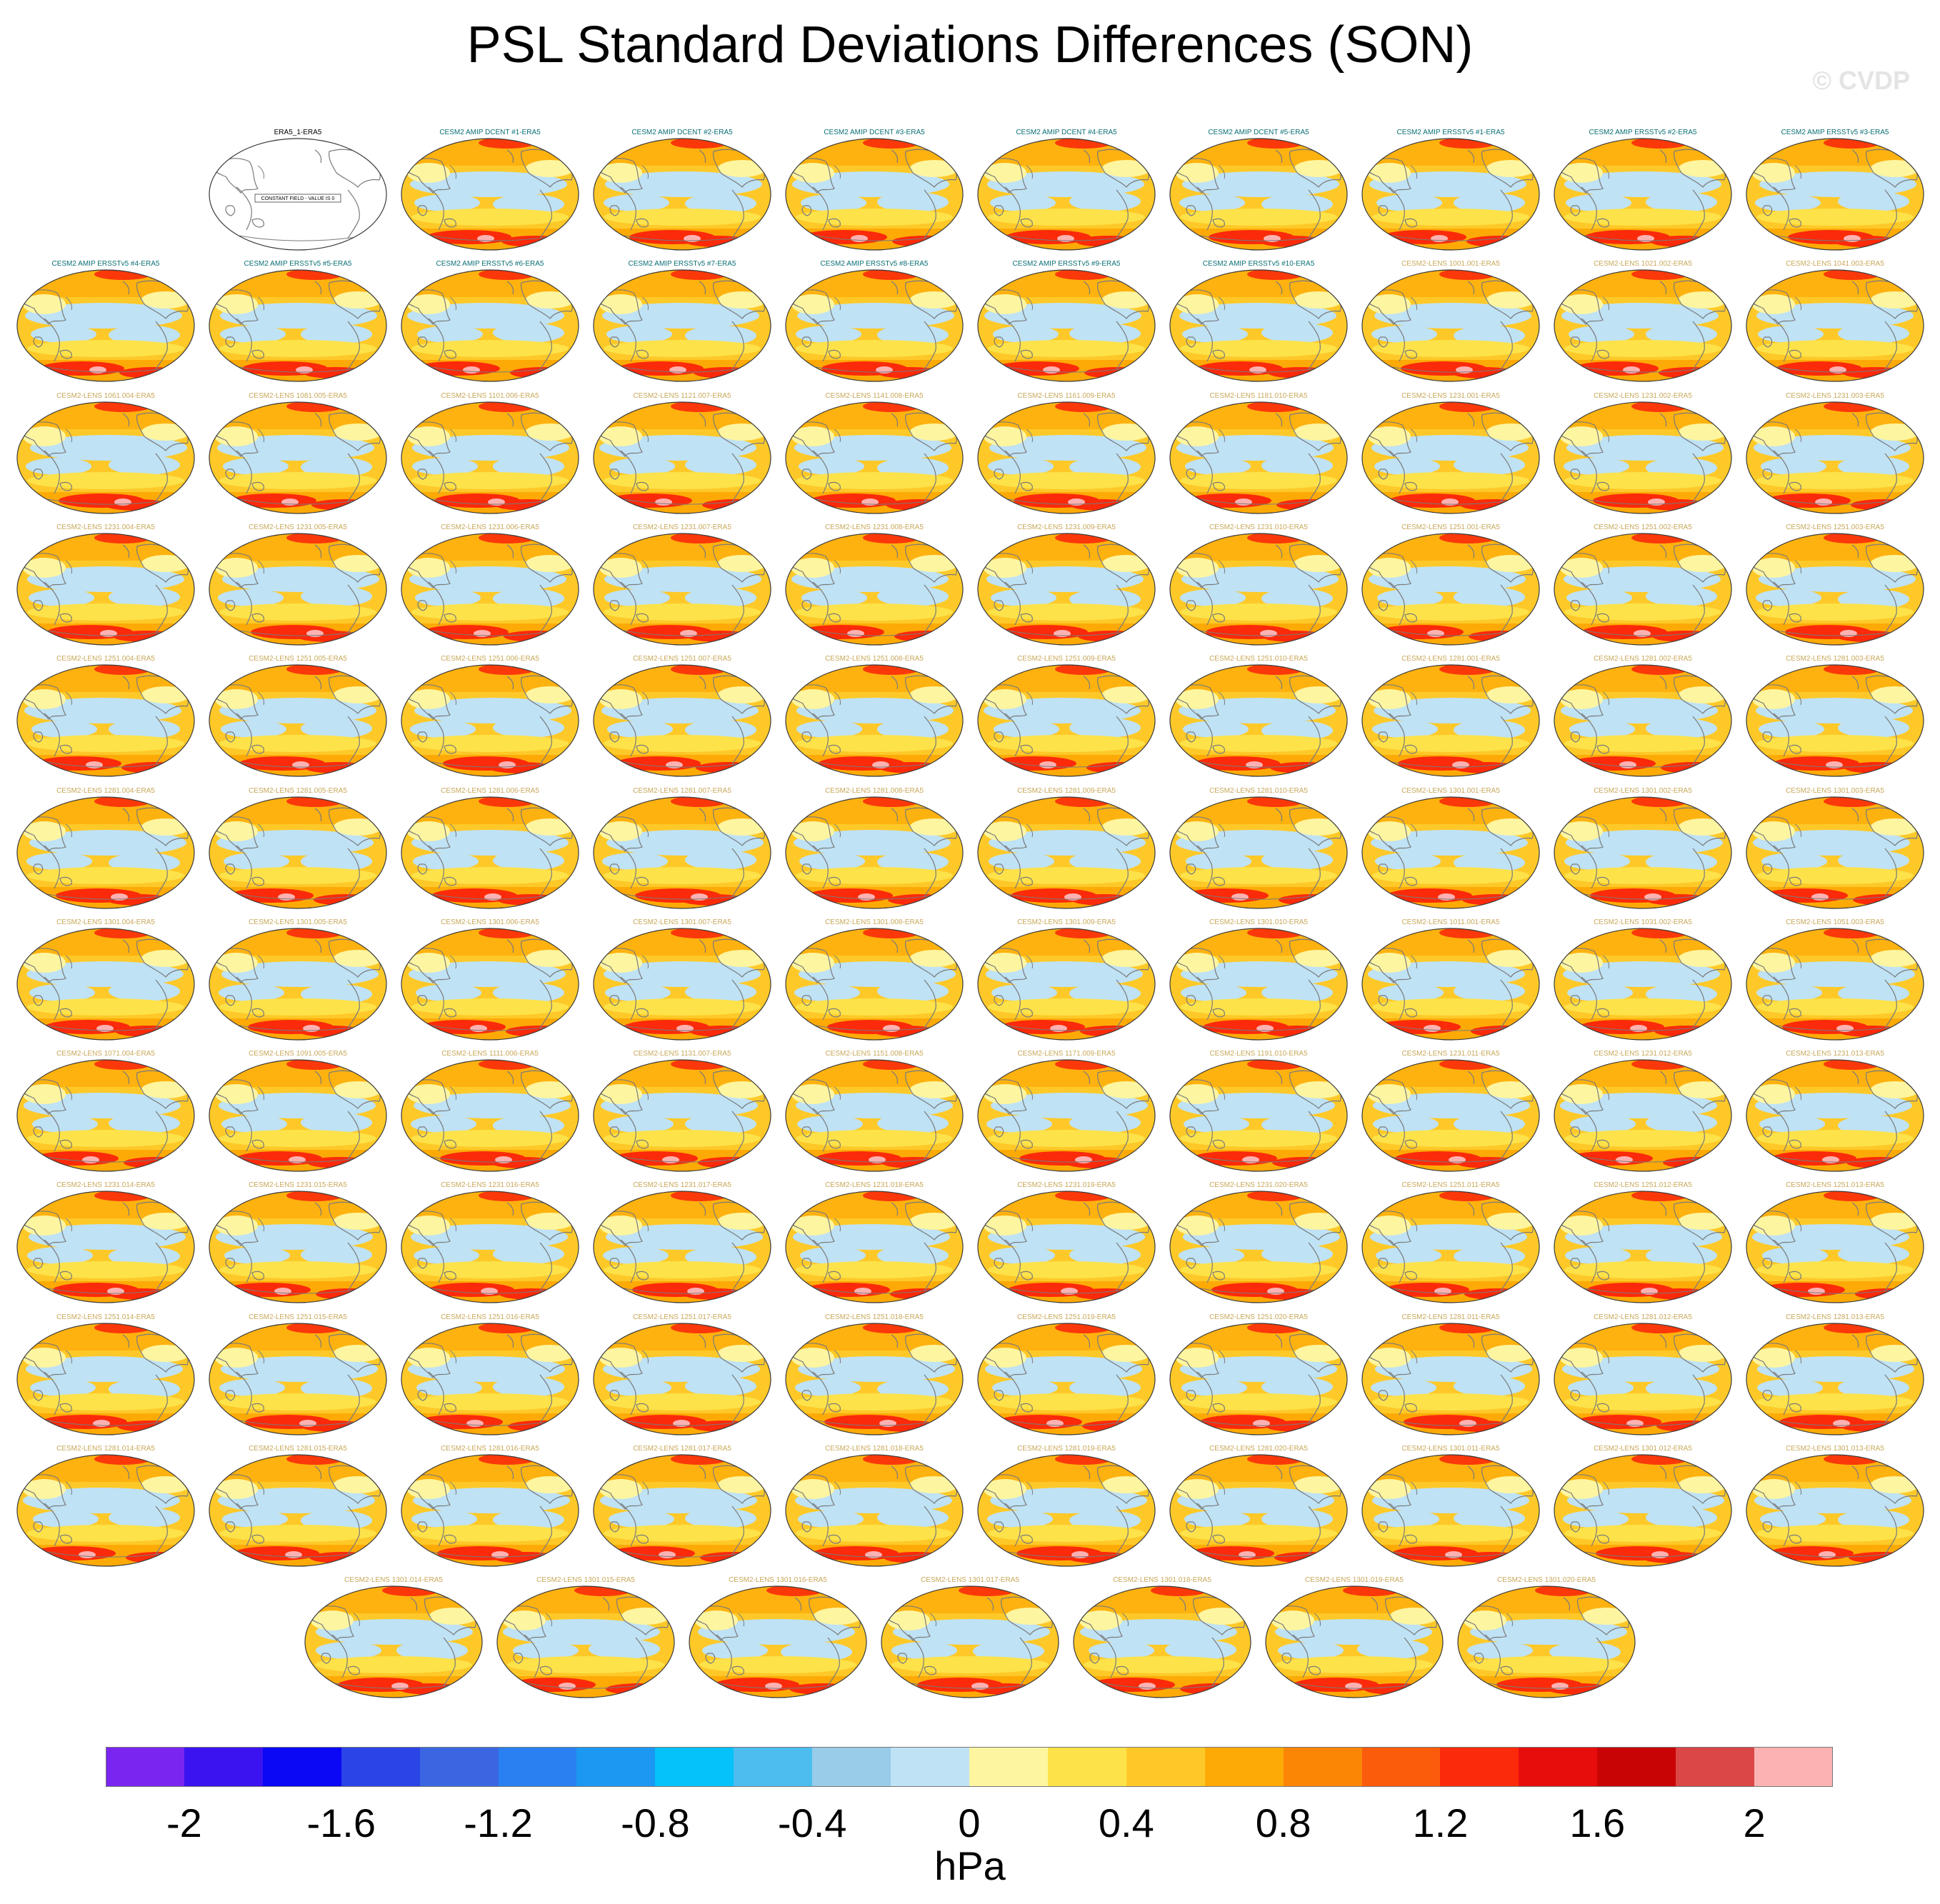 This screenshot has width=1940, height=1904. I want to click on map-panel: CESM2-LENS 1251.004-ERA5, so click(105, 718).